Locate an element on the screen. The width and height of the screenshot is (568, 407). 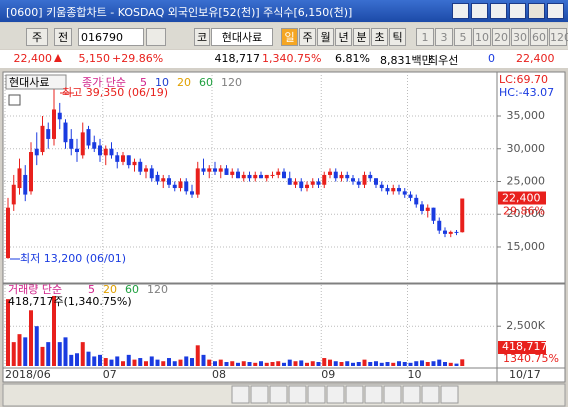
interval-button: 30 is located at coordinates (520, 37).